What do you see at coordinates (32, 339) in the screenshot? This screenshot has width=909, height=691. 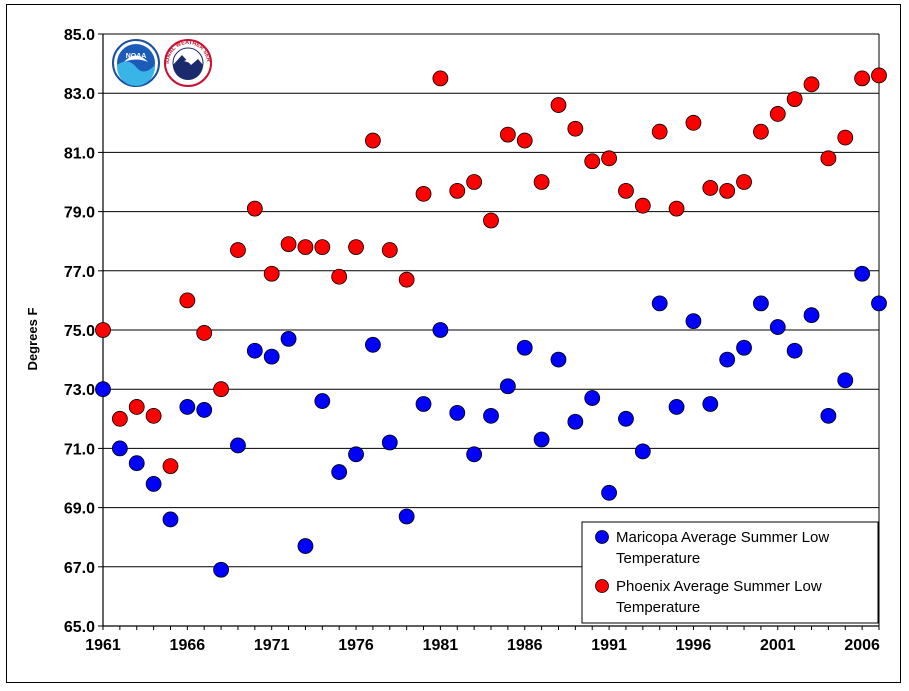 I see `y-axis-label: Degrees F` at bounding box center [32, 339].